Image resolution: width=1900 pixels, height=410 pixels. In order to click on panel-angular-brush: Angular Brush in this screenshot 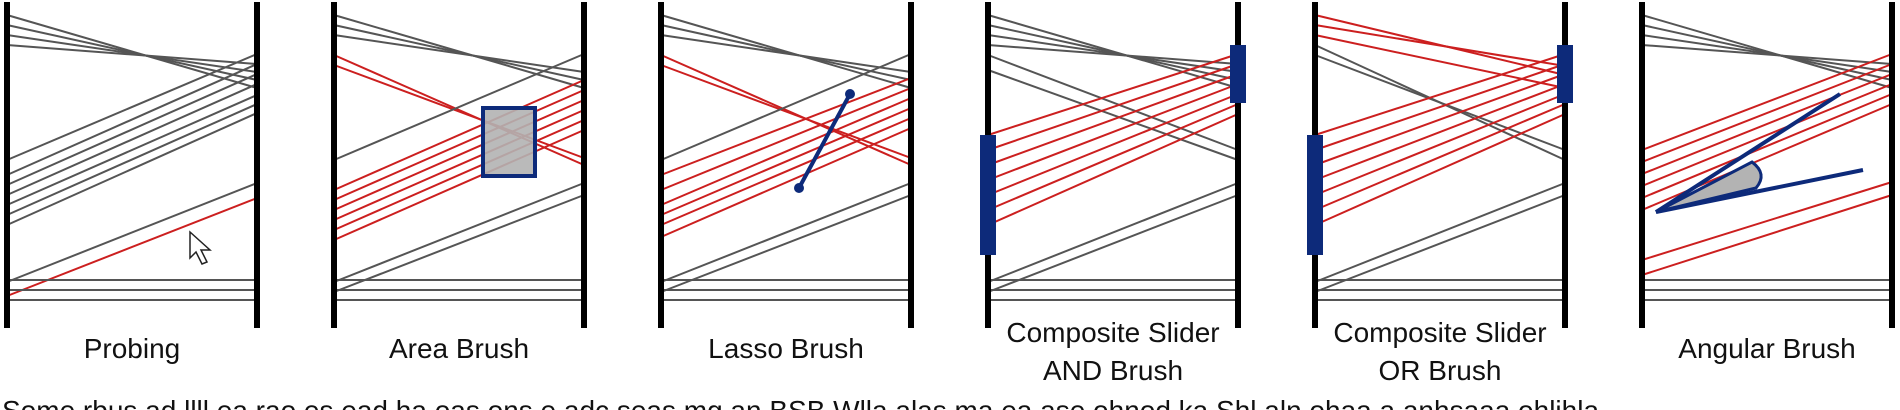, I will do `click(1767, 183)`.